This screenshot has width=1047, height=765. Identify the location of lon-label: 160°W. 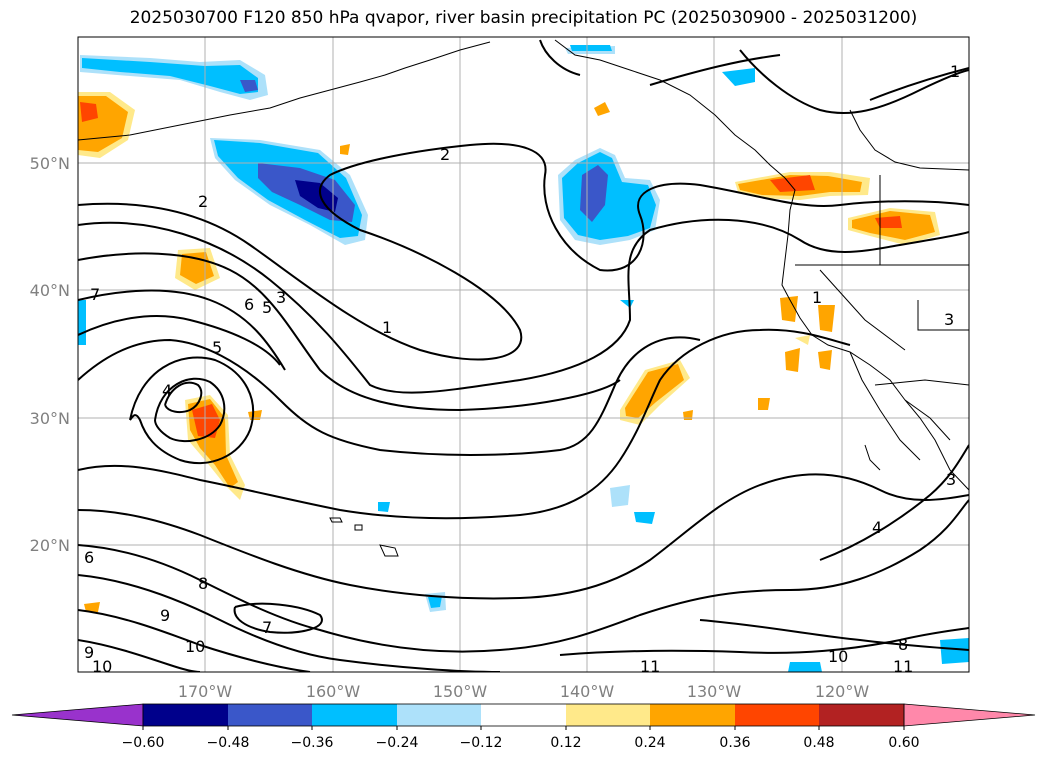
(333, 691).